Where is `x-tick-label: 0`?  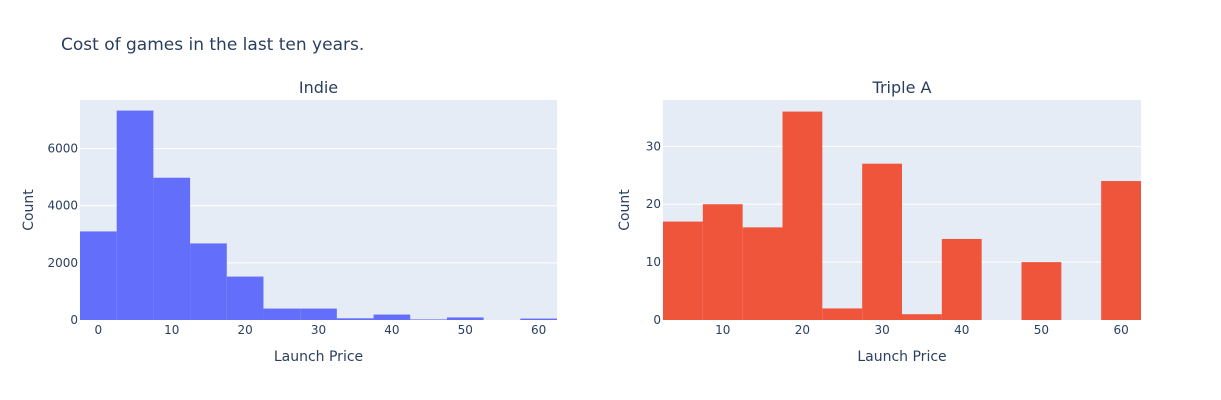 x-tick-label: 0 is located at coordinates (99, 330).